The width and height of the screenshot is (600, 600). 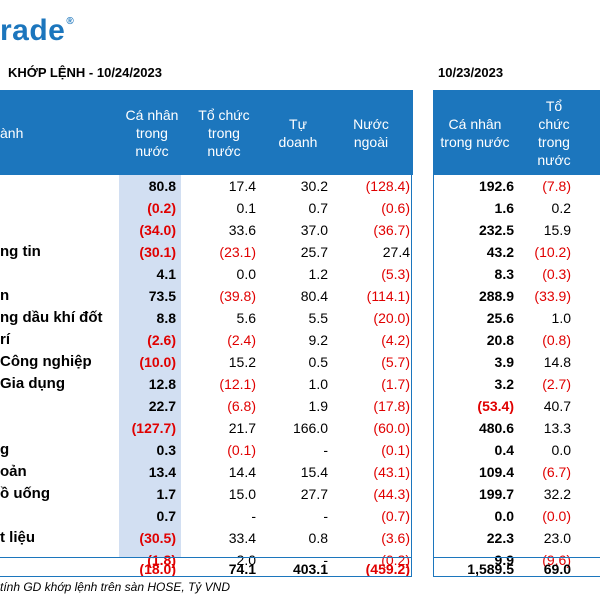 What do you see at coordinates (391, 494) in the screenshot?
I see `value-cell: (44.3)` at bounding box center [391, 494].